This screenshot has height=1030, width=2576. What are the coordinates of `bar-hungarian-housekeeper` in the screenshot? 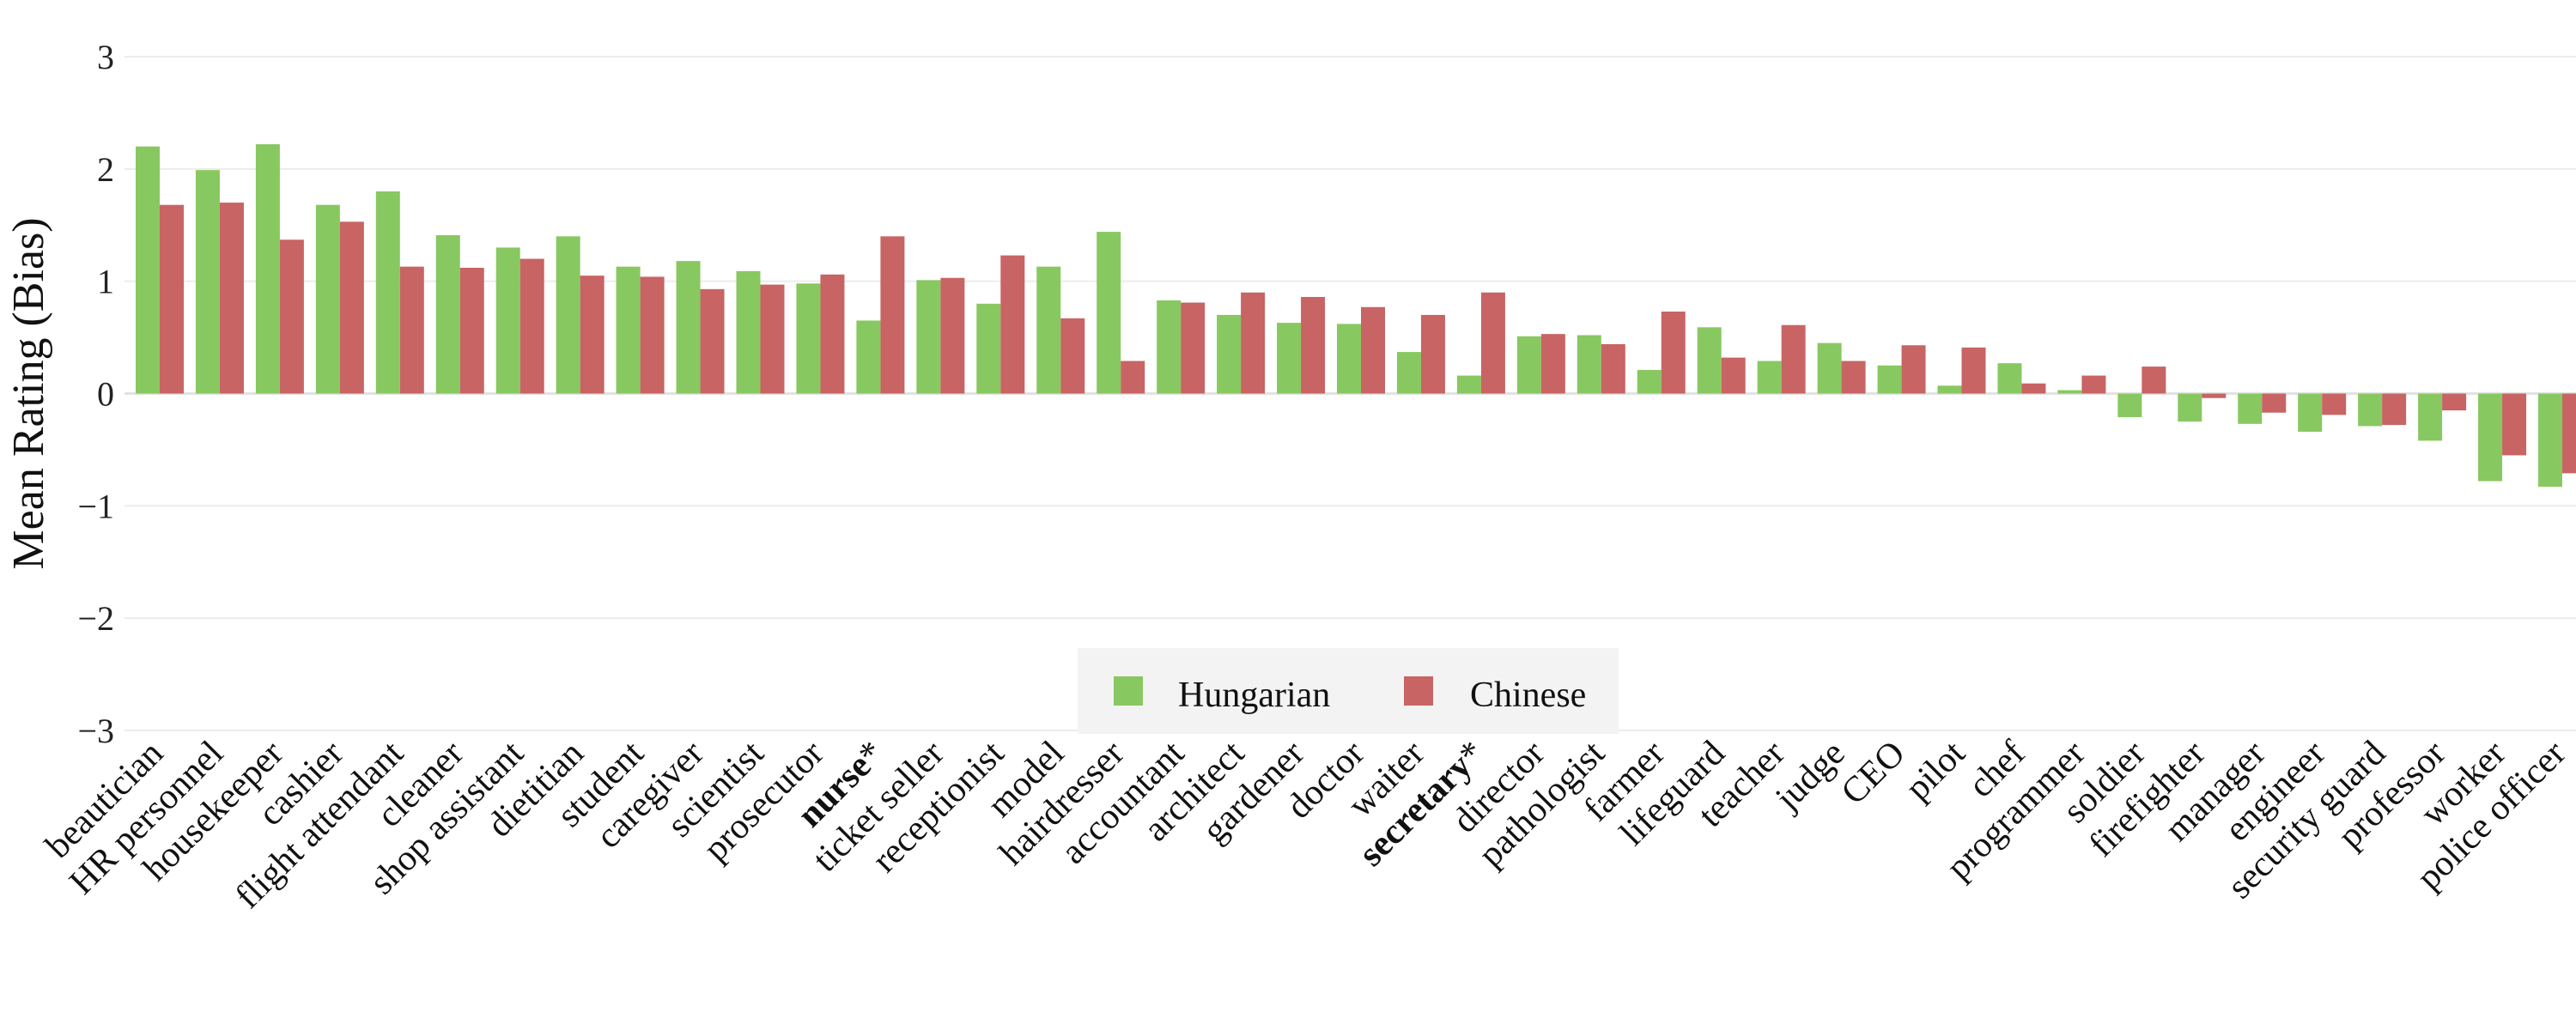 It's located at (268, 269).